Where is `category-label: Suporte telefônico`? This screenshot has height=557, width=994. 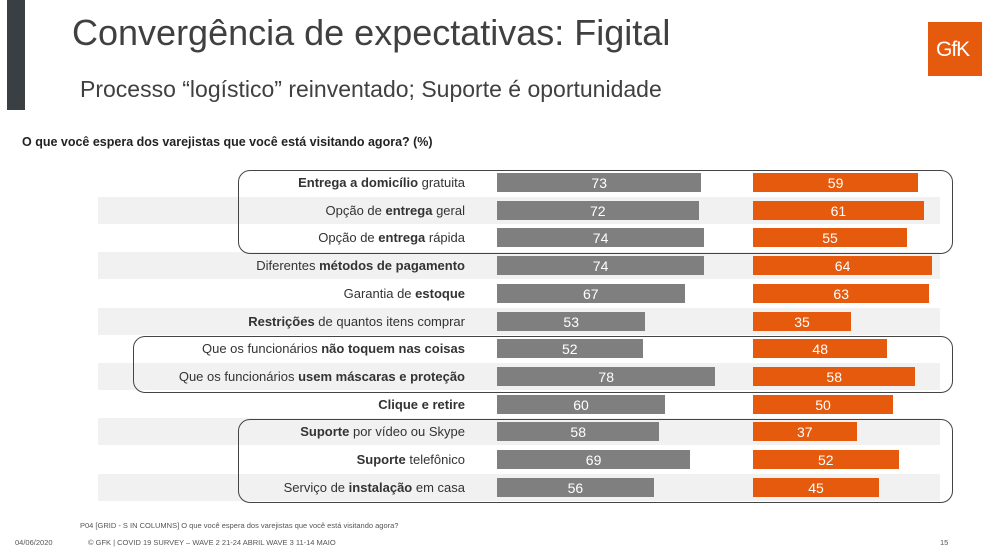
category-label: Suporte telefônico is located at coordinates (411, 459).